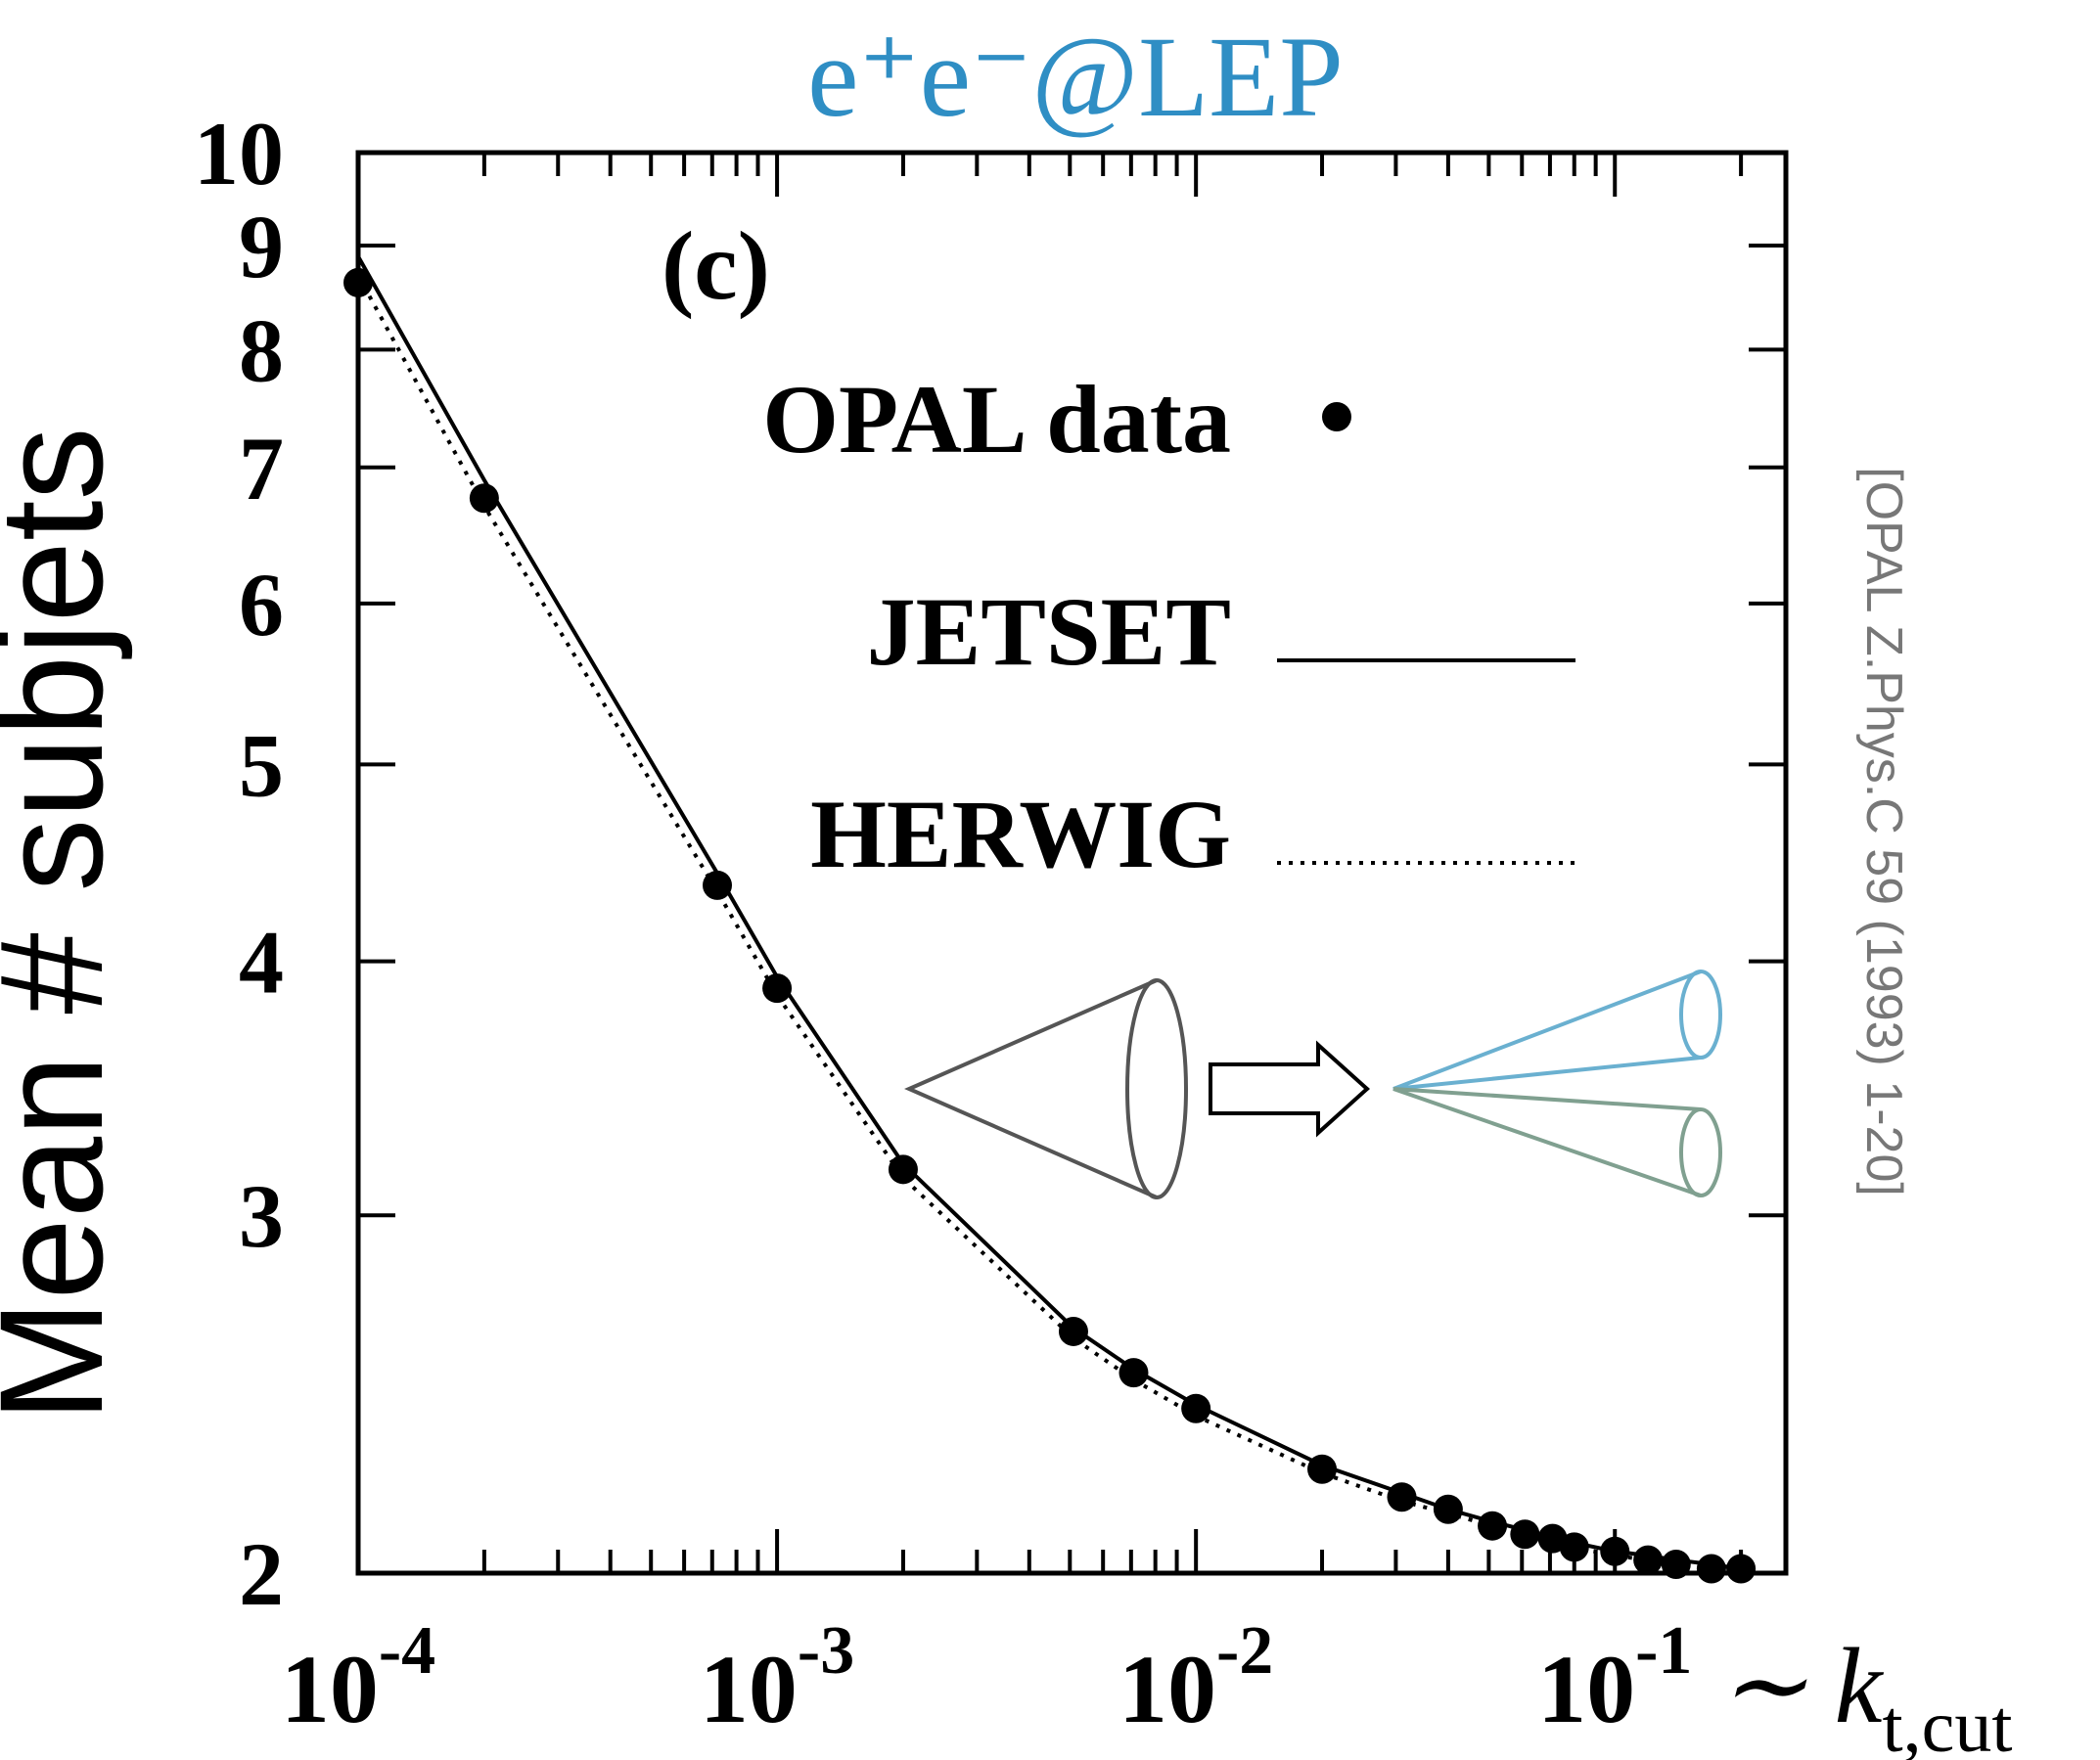 The height and width of the screenshot is (1760, 2100). I want to click on legend-label: HERWIG, so click(1021, 834).